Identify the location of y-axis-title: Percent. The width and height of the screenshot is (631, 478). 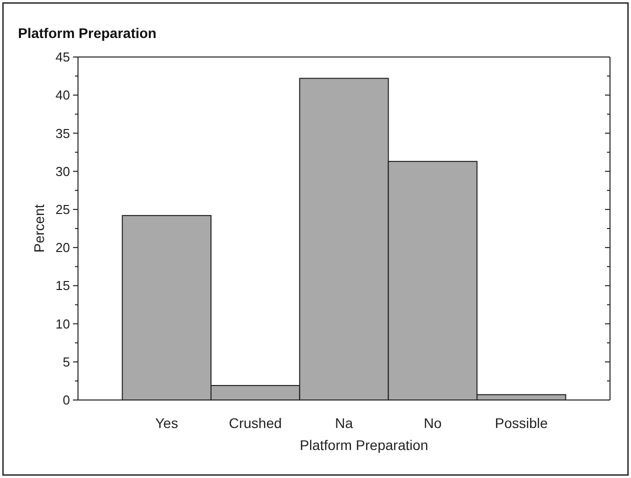
(39, 228).